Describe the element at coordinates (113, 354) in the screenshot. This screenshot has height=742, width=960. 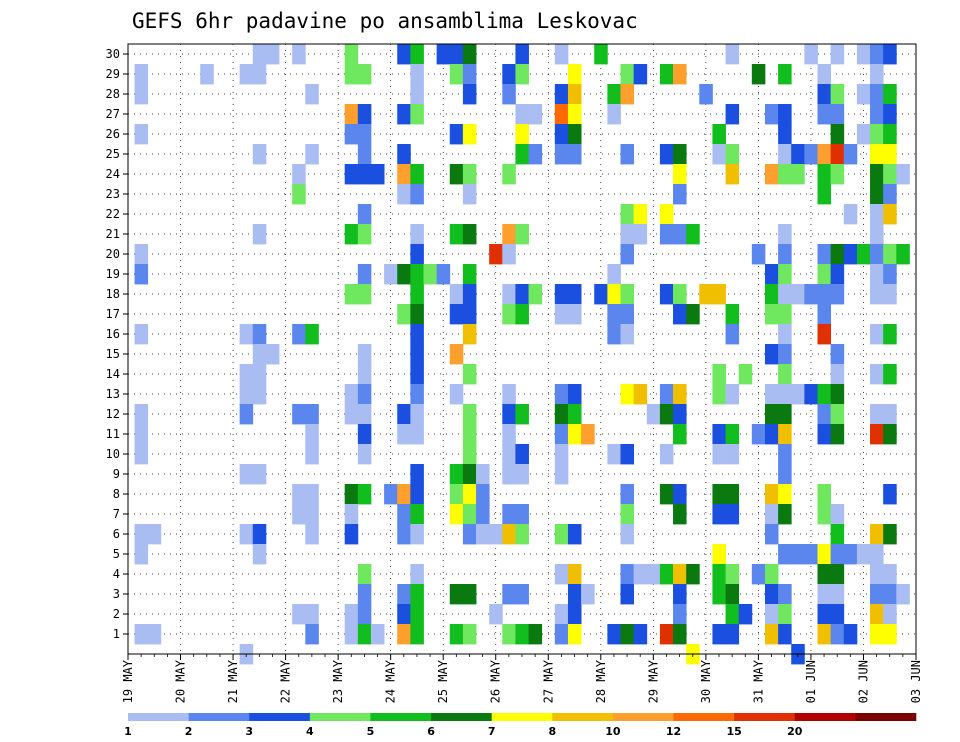
I see `y-tick-label: 15` at that location.